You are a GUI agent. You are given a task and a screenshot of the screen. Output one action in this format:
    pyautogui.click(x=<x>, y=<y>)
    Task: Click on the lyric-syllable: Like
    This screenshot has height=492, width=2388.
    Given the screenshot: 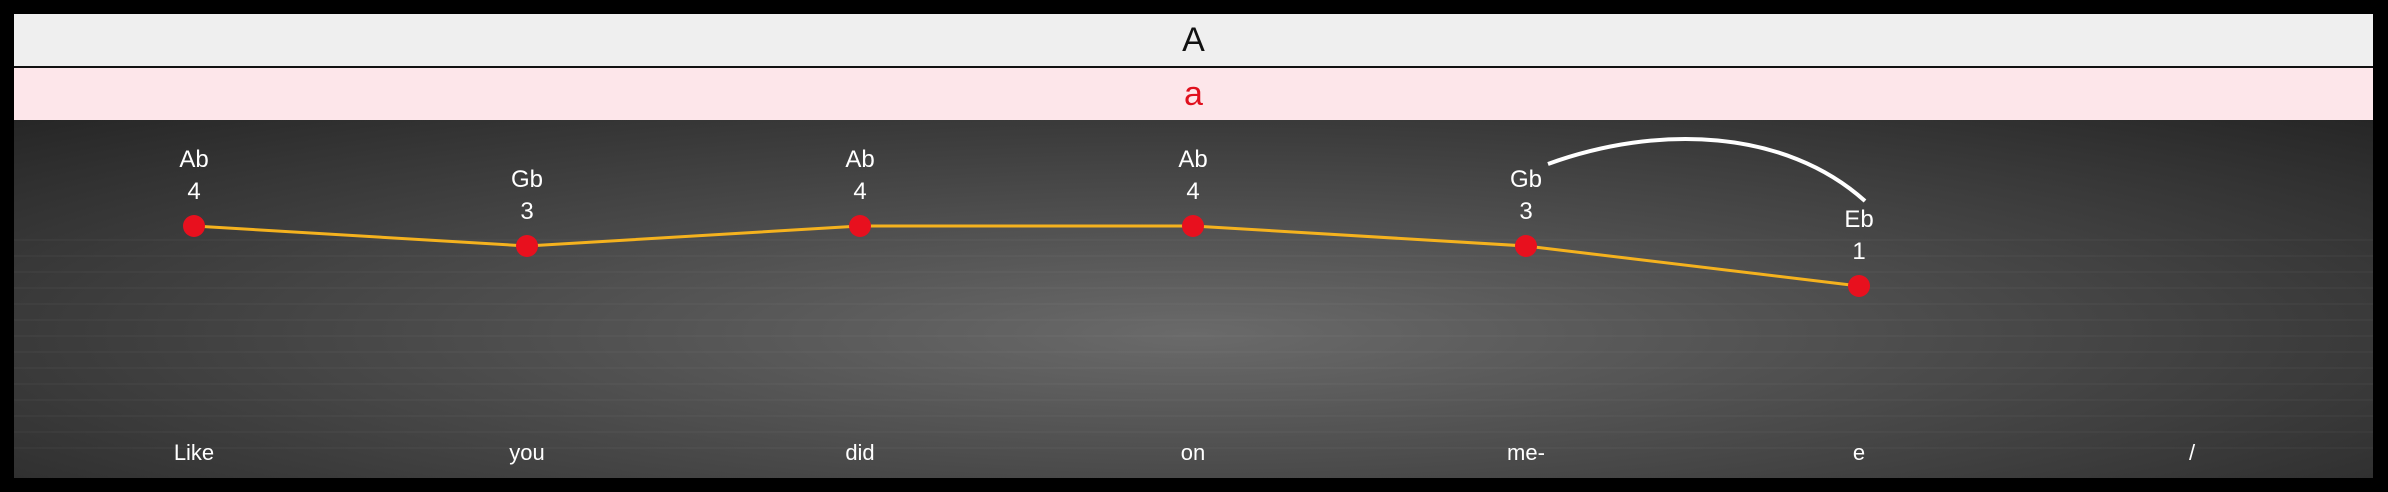 What is the action you would take?
    pyautogui.click(x=194, y=452)
    